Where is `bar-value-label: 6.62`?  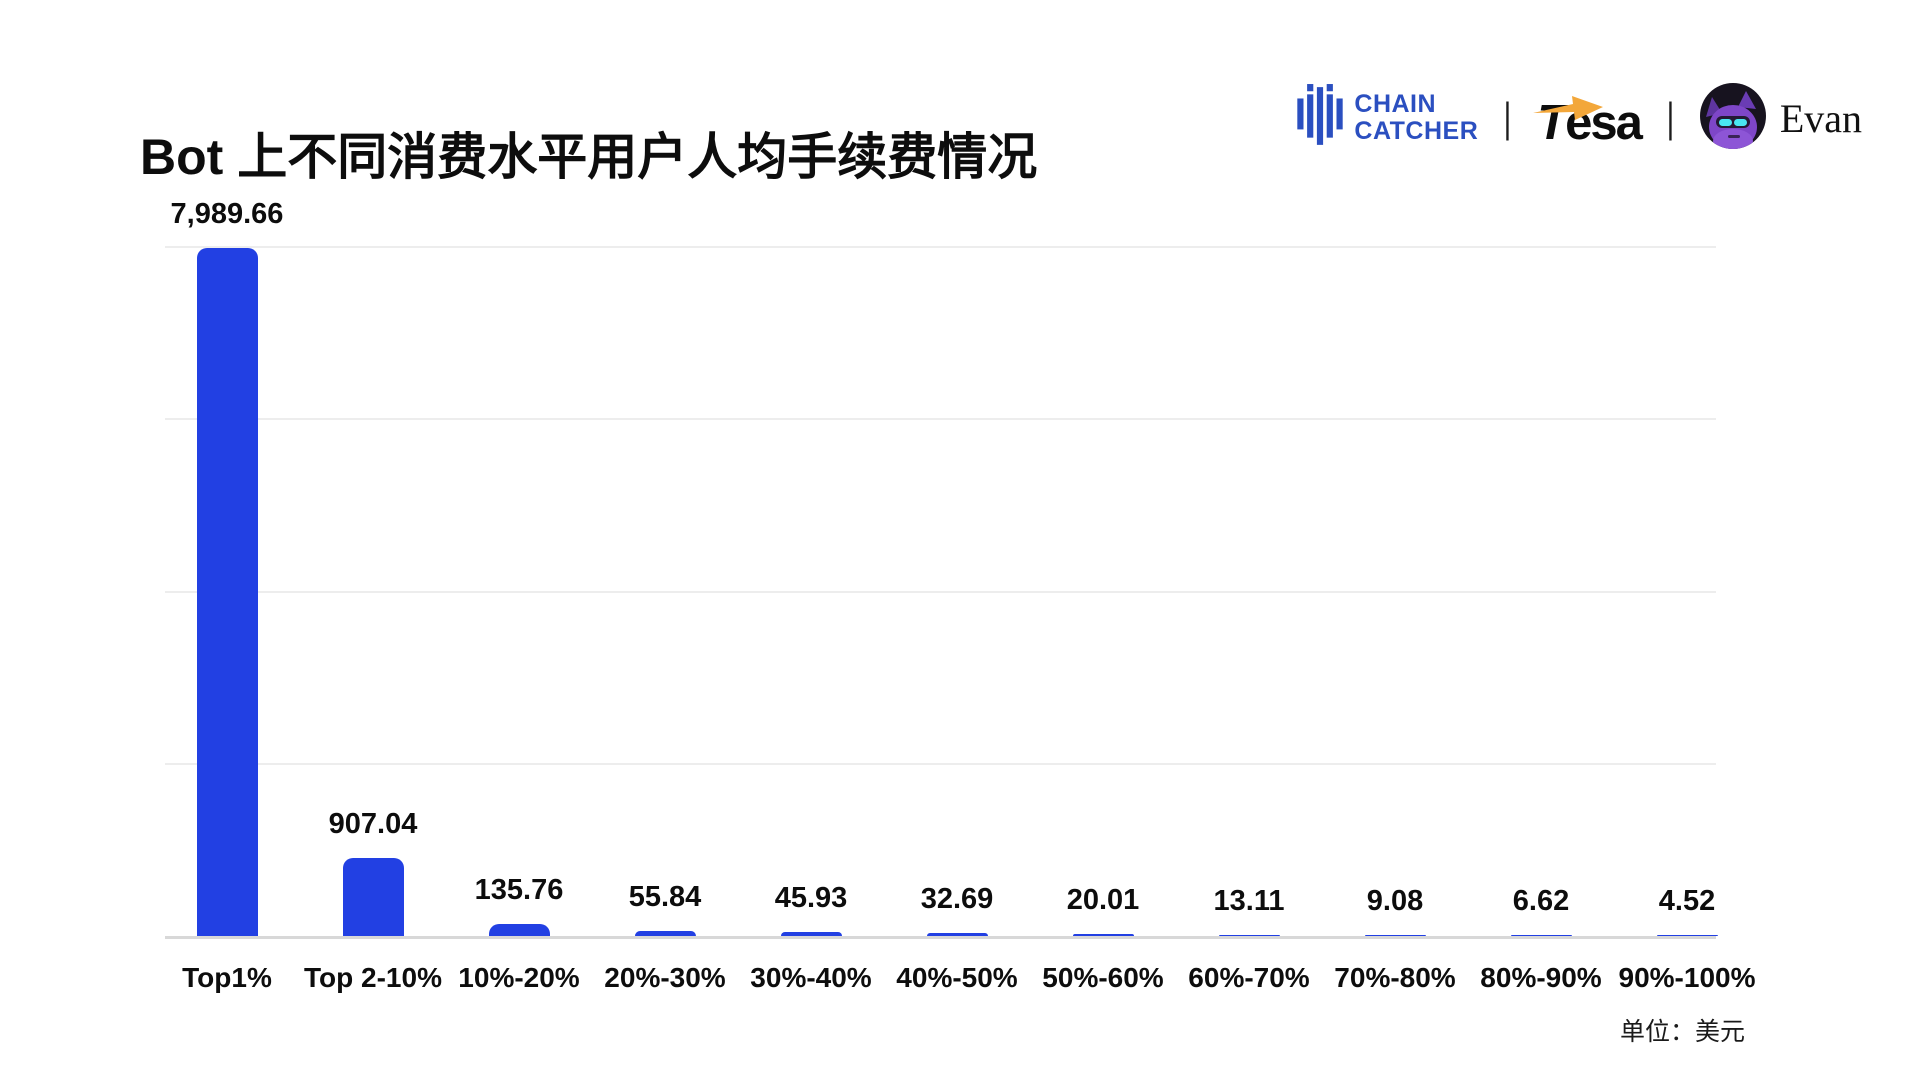 bar-value-label: 6.62 is located at coordinates (1541, 900).